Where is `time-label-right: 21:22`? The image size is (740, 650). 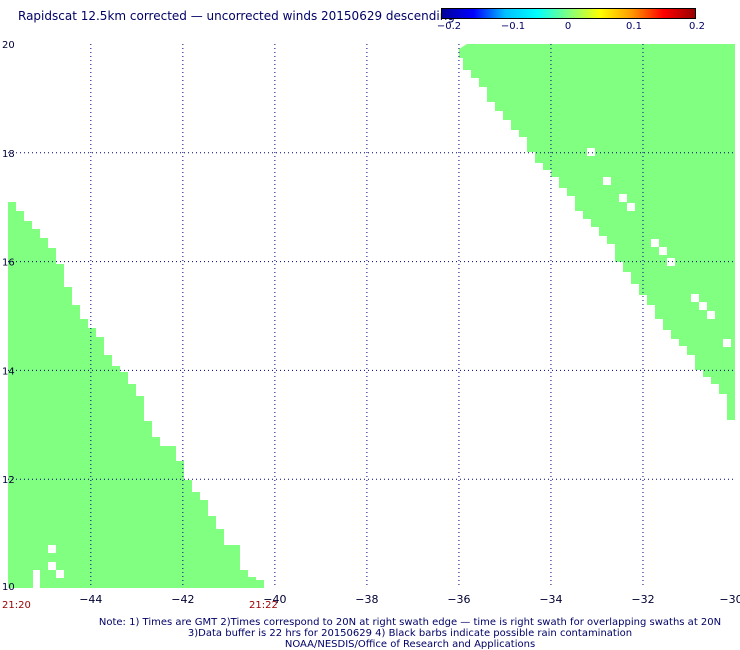 time-label-right: 21:22 is located at coordinates (263, 605).